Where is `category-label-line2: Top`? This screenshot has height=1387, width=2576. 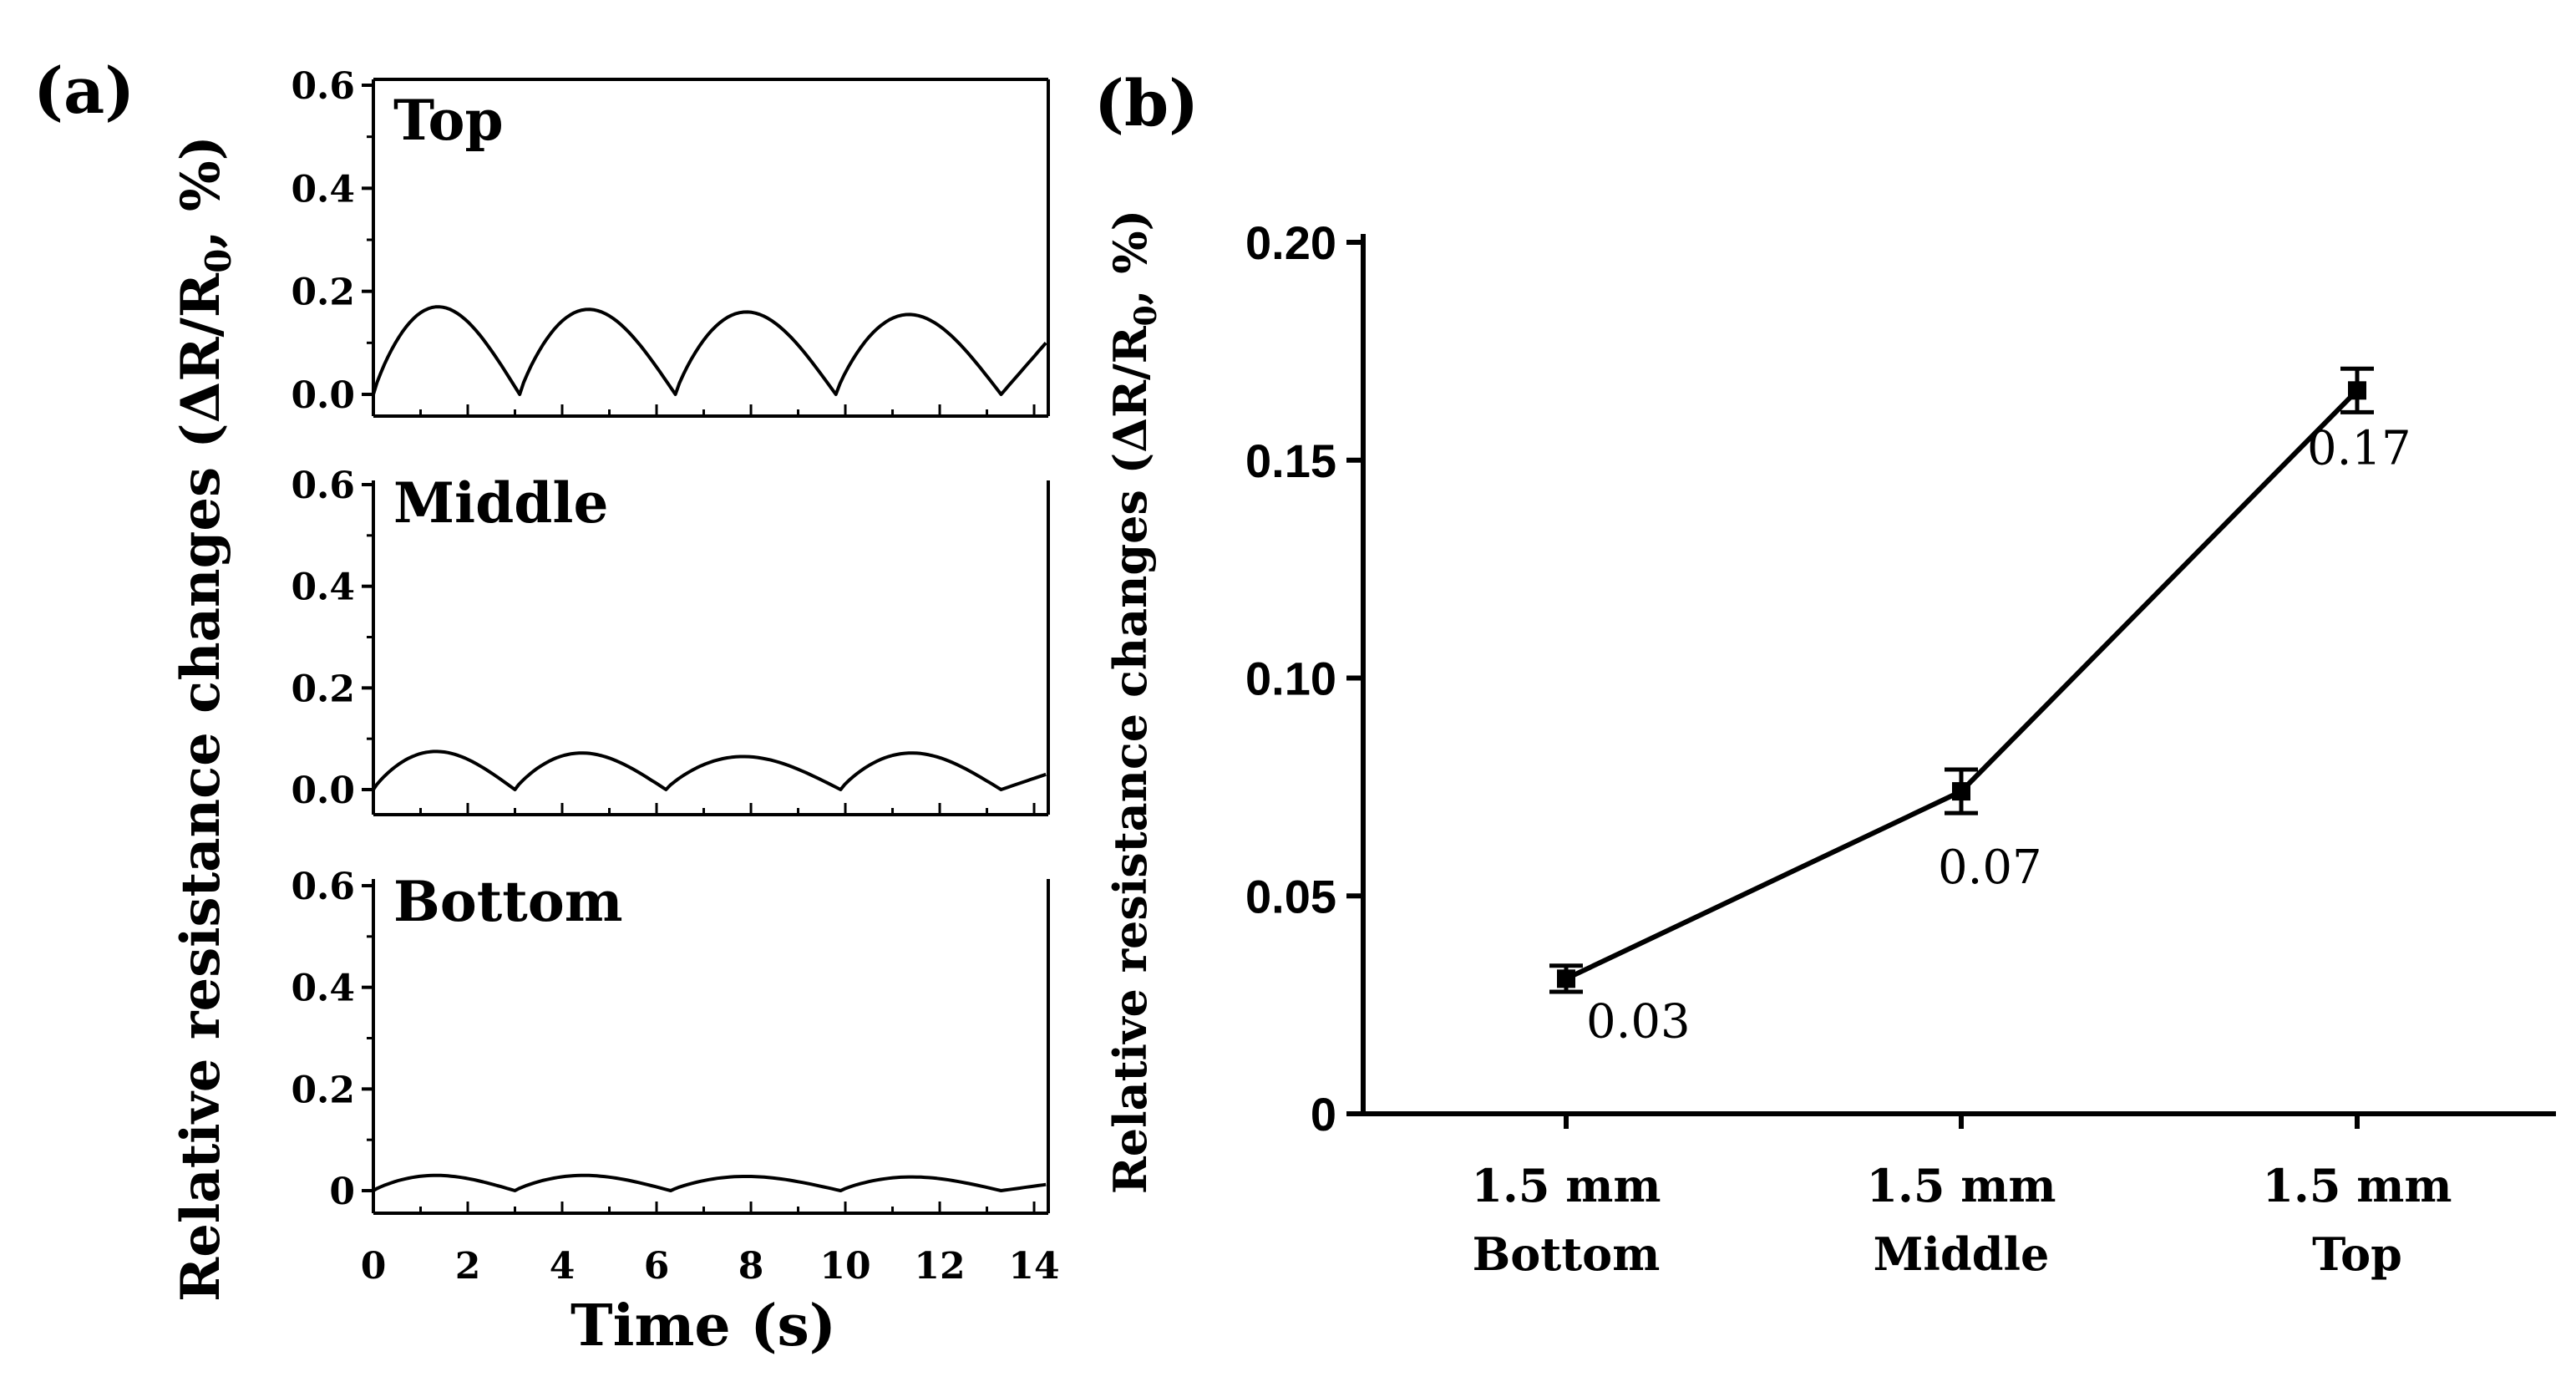
category-label-line2: Top is located at coordinates (2357, 1254).